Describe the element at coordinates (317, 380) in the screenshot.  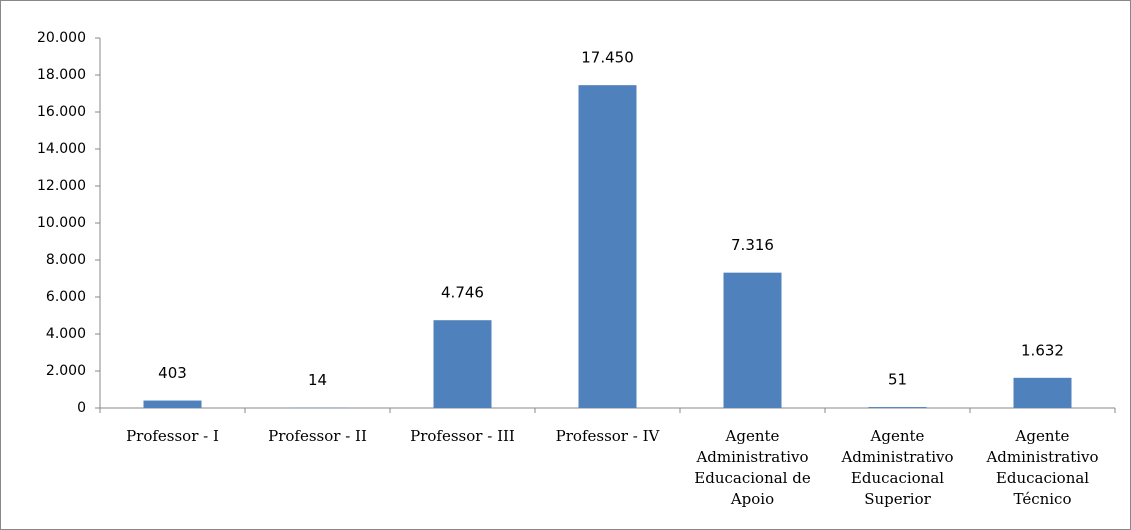
I see `value-label: 14` at that location.